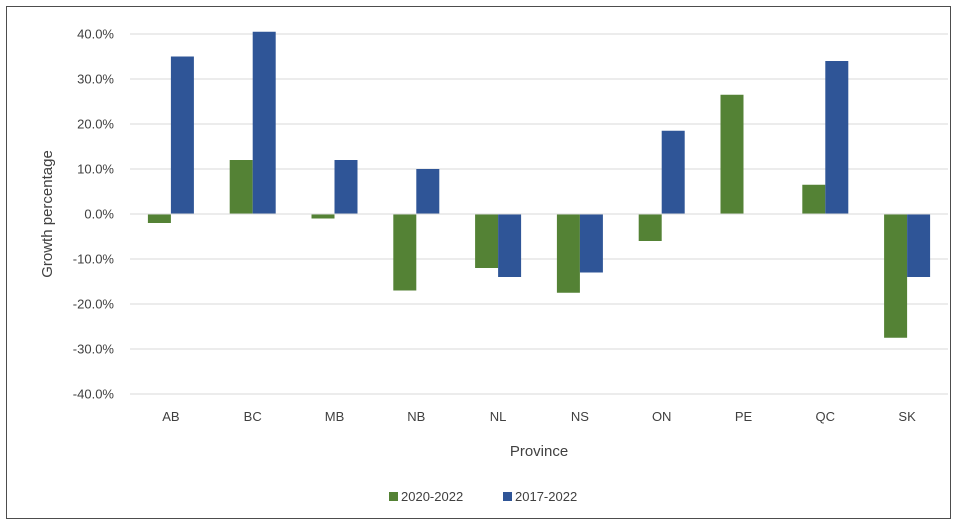 The height and width of the screenshot is (525, 957). I want to click on x-tick-label-bc: BC, so click(253, 416).